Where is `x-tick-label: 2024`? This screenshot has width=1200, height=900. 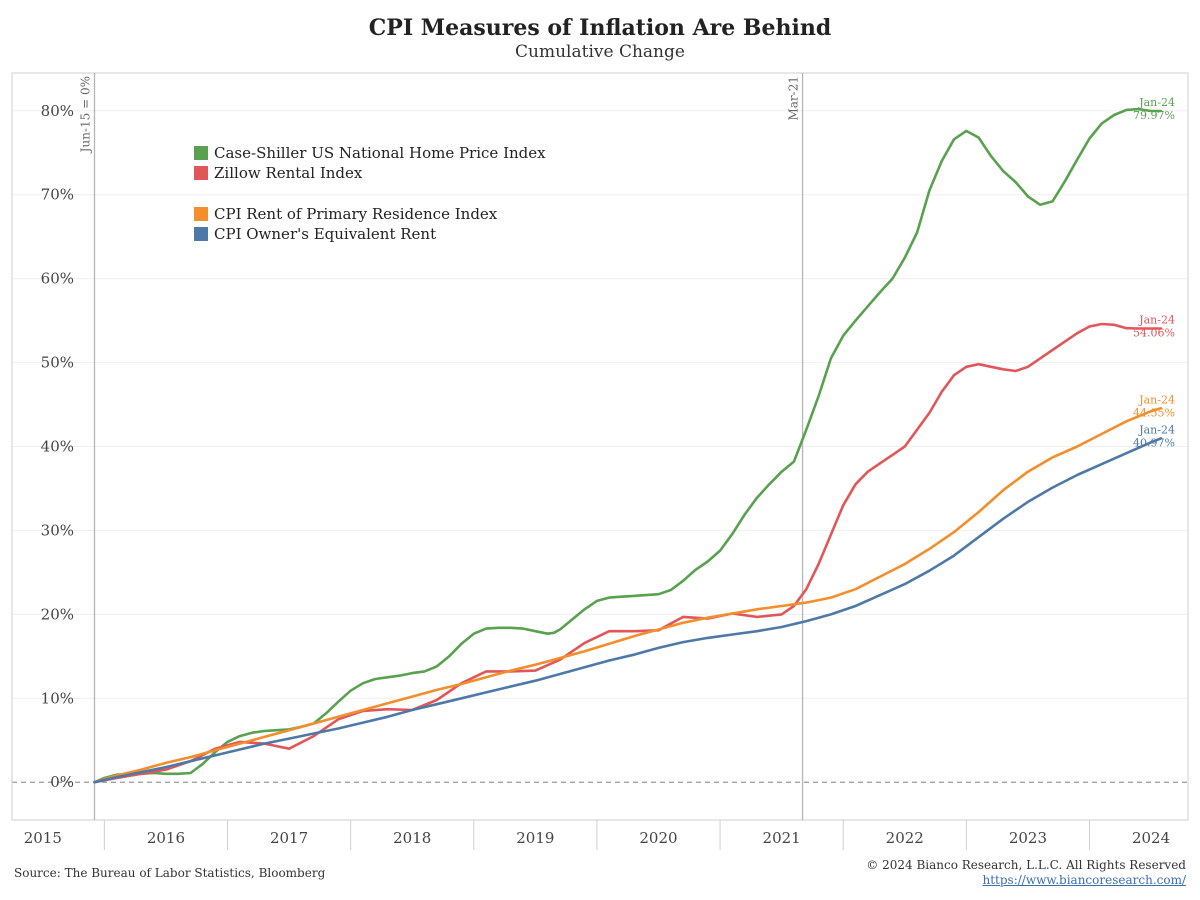 x-tick-label: 2024 is located at coordinates (1151, 838).